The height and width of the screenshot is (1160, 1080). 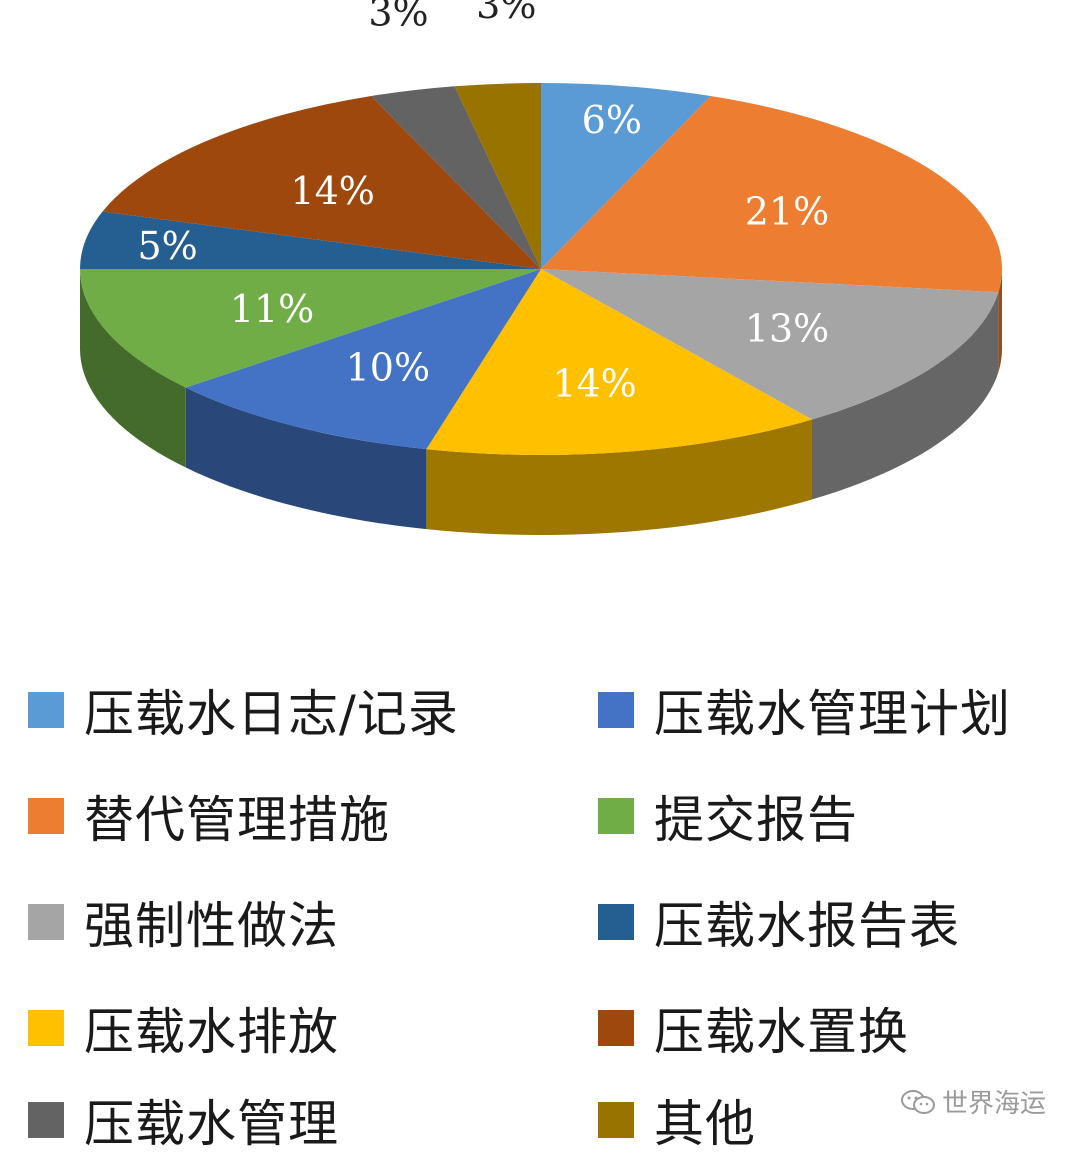 I want to click on legend-item-submit-report: 提交报告, so click(x=728, y=816).